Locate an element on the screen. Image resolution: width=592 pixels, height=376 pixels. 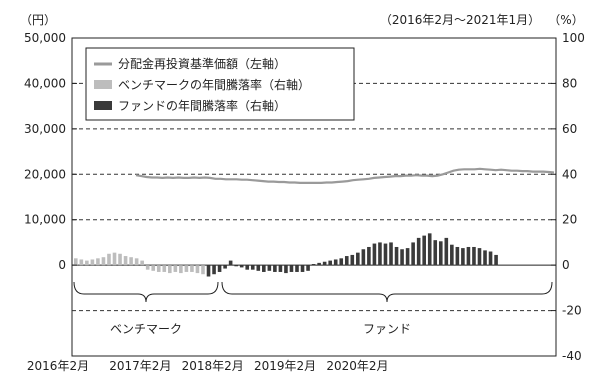
right-axis-tick-label: -40 is located at coordinates (572, 356).